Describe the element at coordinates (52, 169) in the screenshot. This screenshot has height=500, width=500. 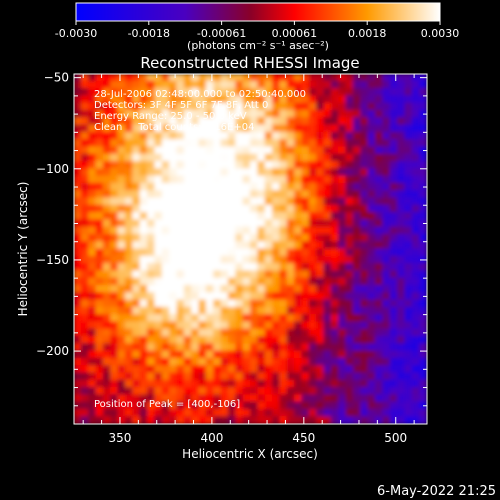
I see `y-tick-label: −100` at that location.